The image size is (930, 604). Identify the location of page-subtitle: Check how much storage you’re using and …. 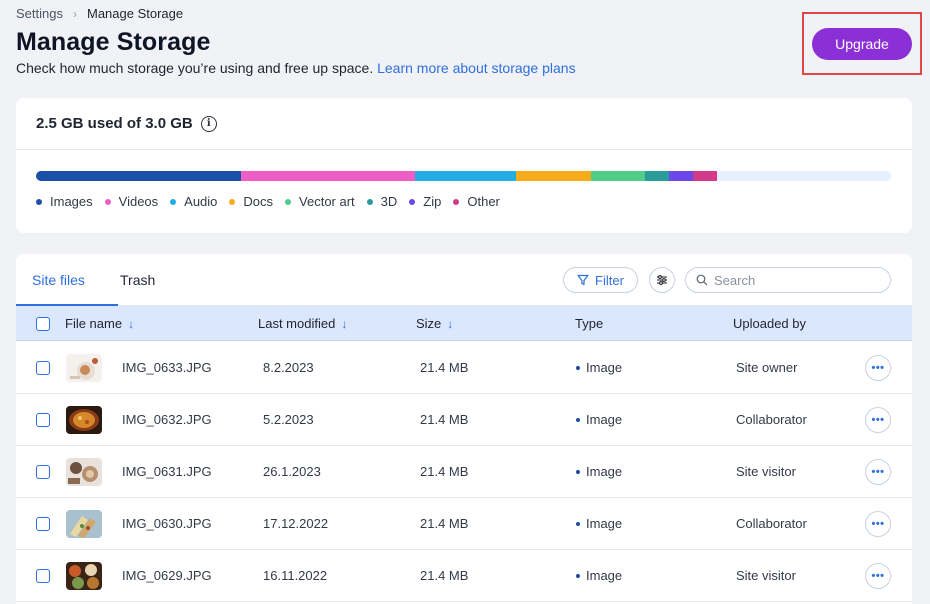
(296, 68).